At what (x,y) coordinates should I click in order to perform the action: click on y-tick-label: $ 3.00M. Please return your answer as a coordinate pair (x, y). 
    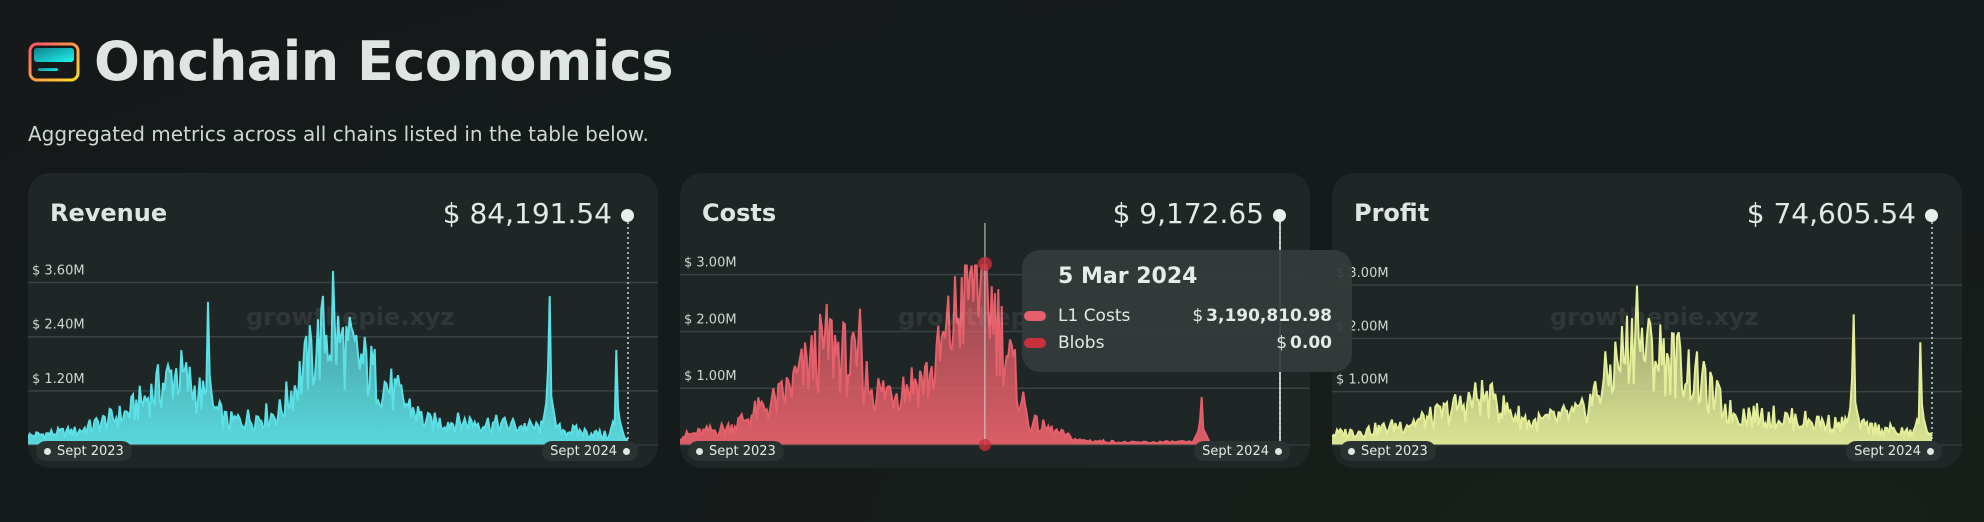
    Looking at the image, I should click on (710, 263).